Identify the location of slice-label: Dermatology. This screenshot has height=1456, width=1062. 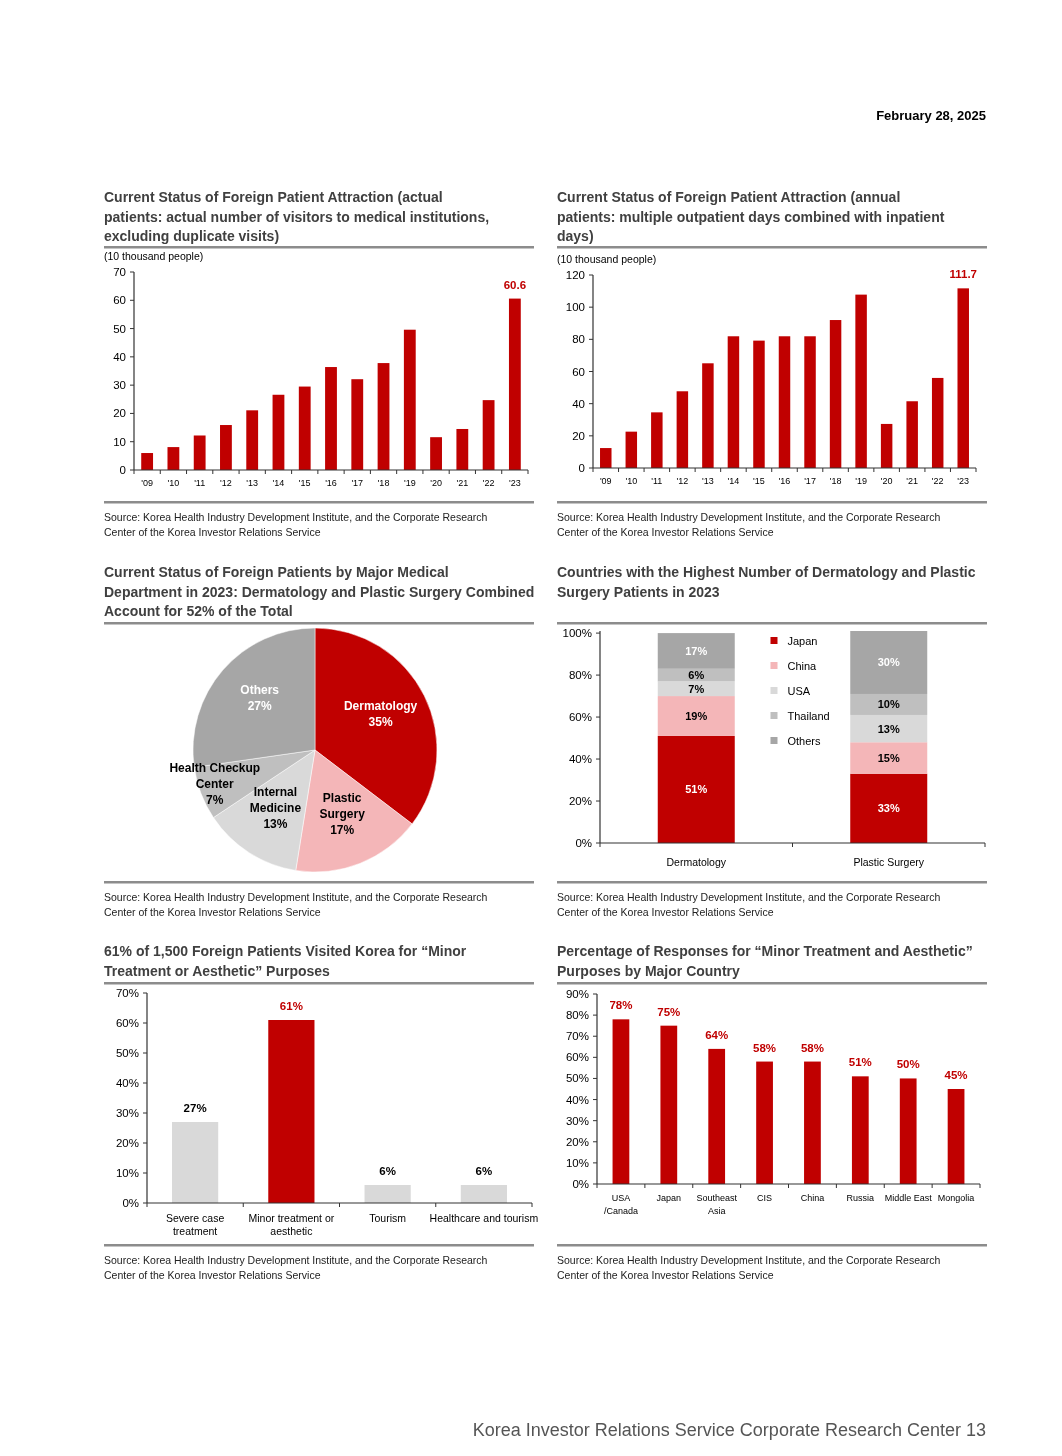
(380, 705).